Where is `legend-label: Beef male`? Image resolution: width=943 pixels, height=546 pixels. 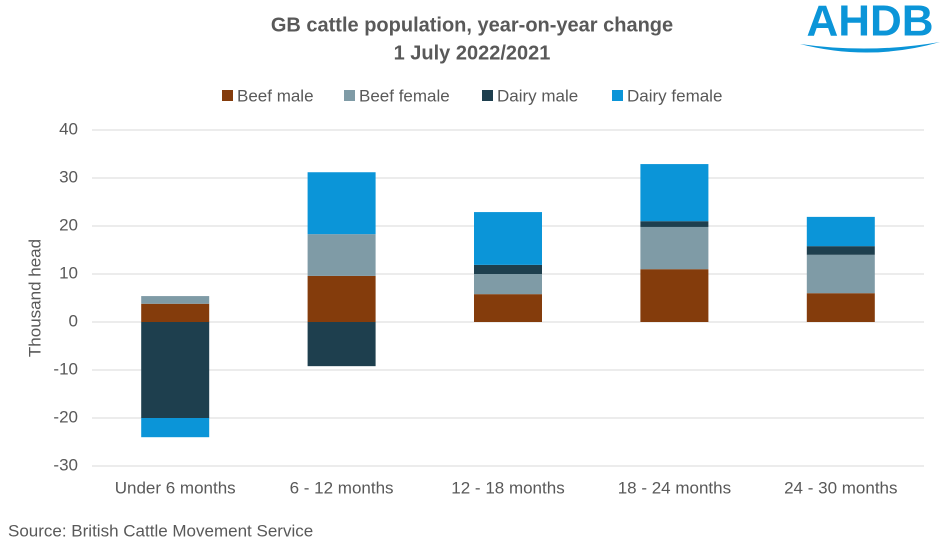
legend-label: Beef male is located at coordinates (275, 95).